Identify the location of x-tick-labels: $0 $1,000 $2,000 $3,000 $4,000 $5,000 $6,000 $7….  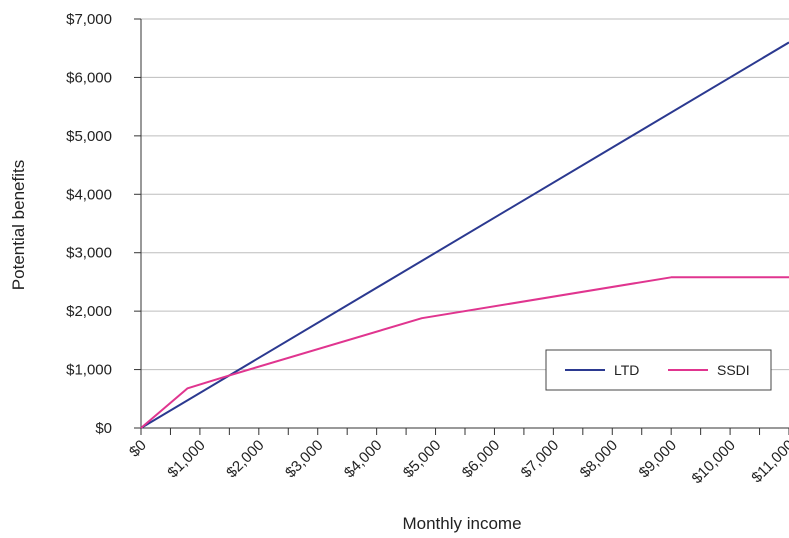
(457, 462).